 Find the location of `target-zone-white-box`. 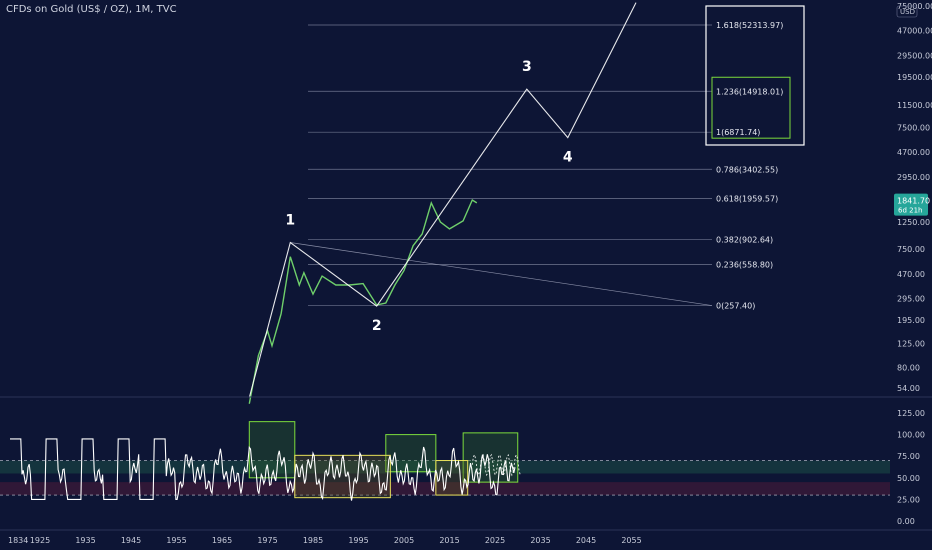

target-zone-white-box is located at coordinates (755, 75).